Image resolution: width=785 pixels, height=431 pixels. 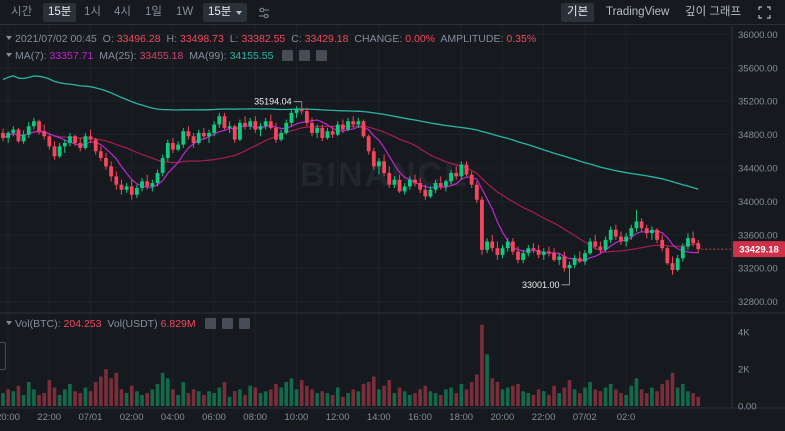 What do you see at coordinates (638, 12) in the screenshot?
I see `view-tradingview: TradingView` at bounding box center [638, 12].